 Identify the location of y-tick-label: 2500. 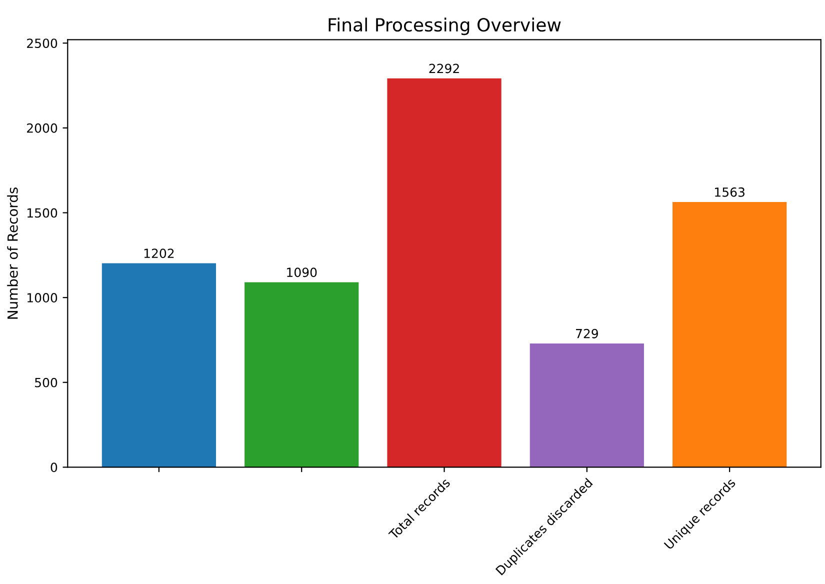
(42, 43).